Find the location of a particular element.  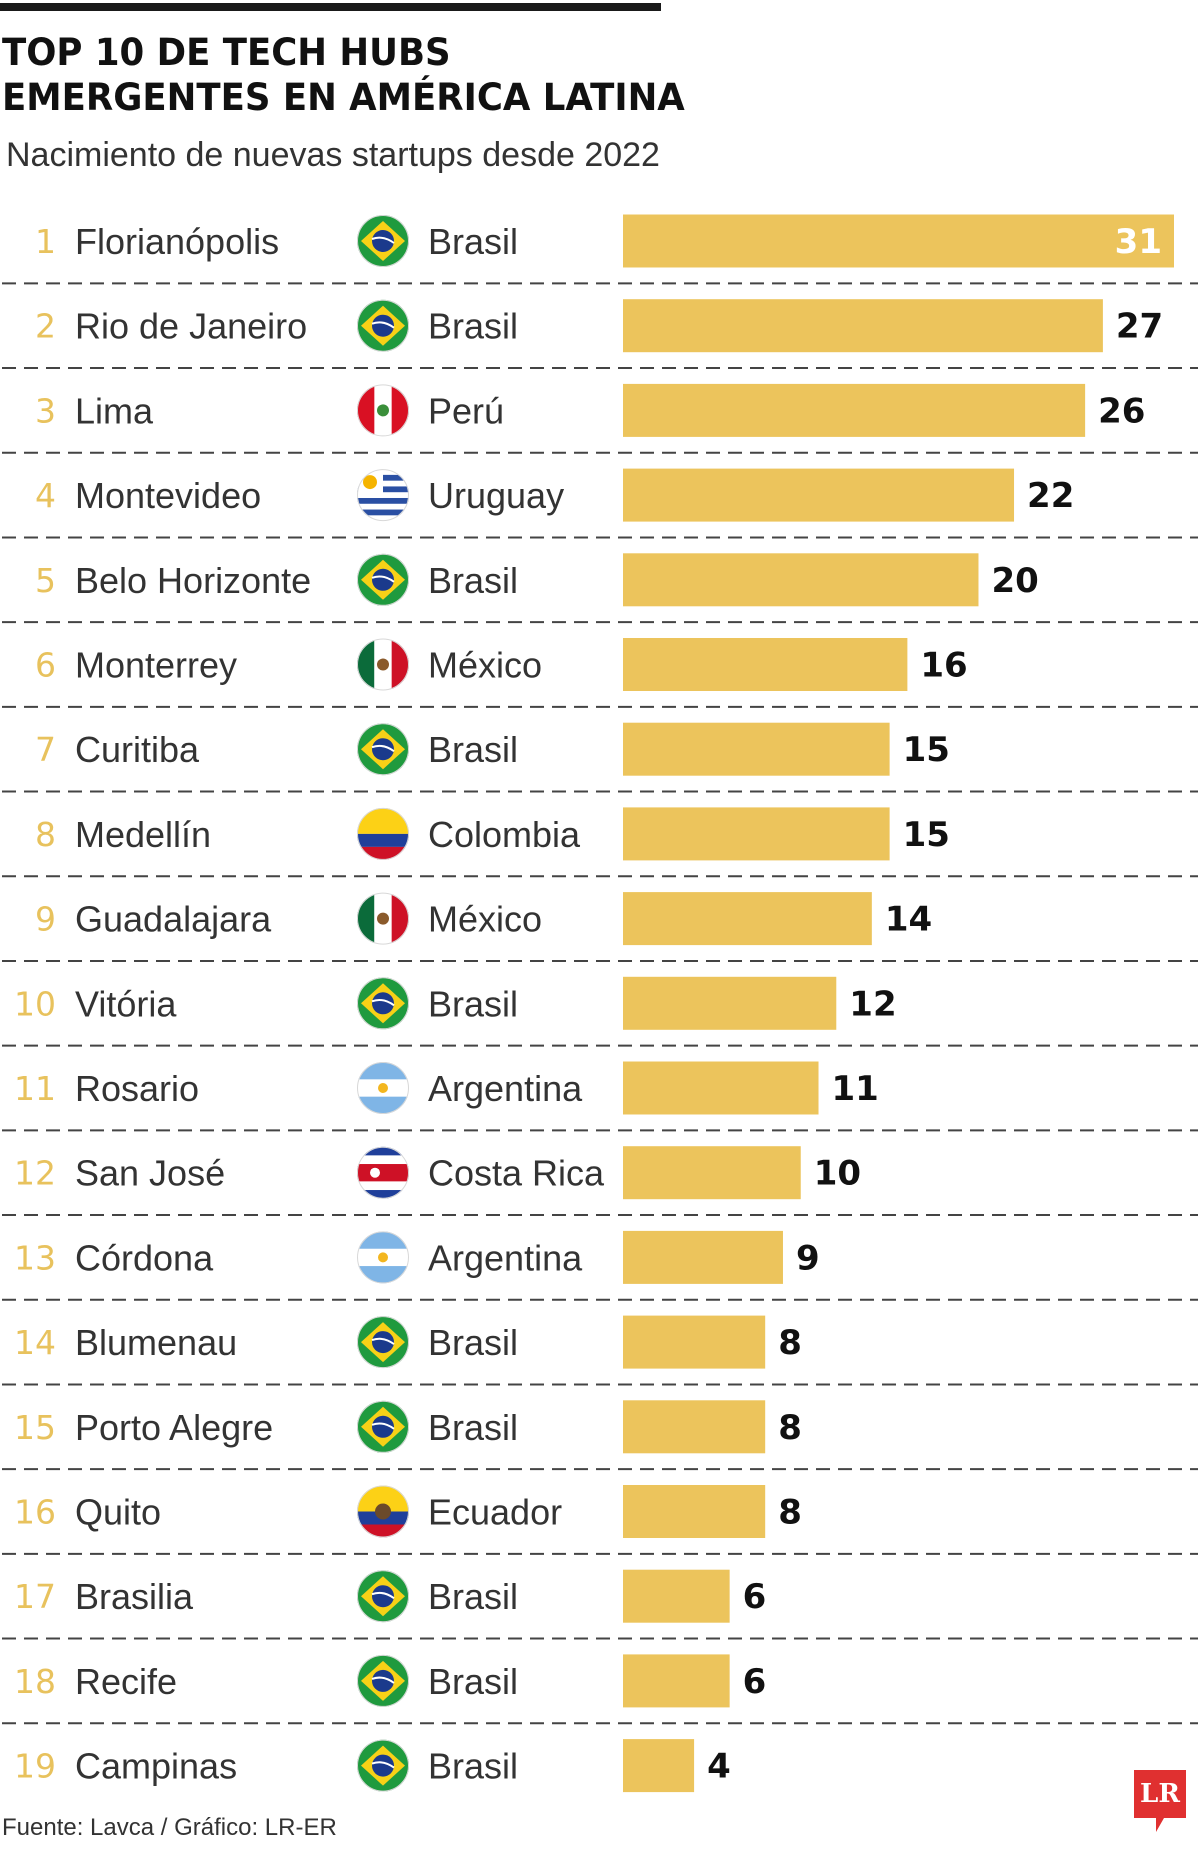

city-label: Blumenau is located at coordinates (156, 1342).